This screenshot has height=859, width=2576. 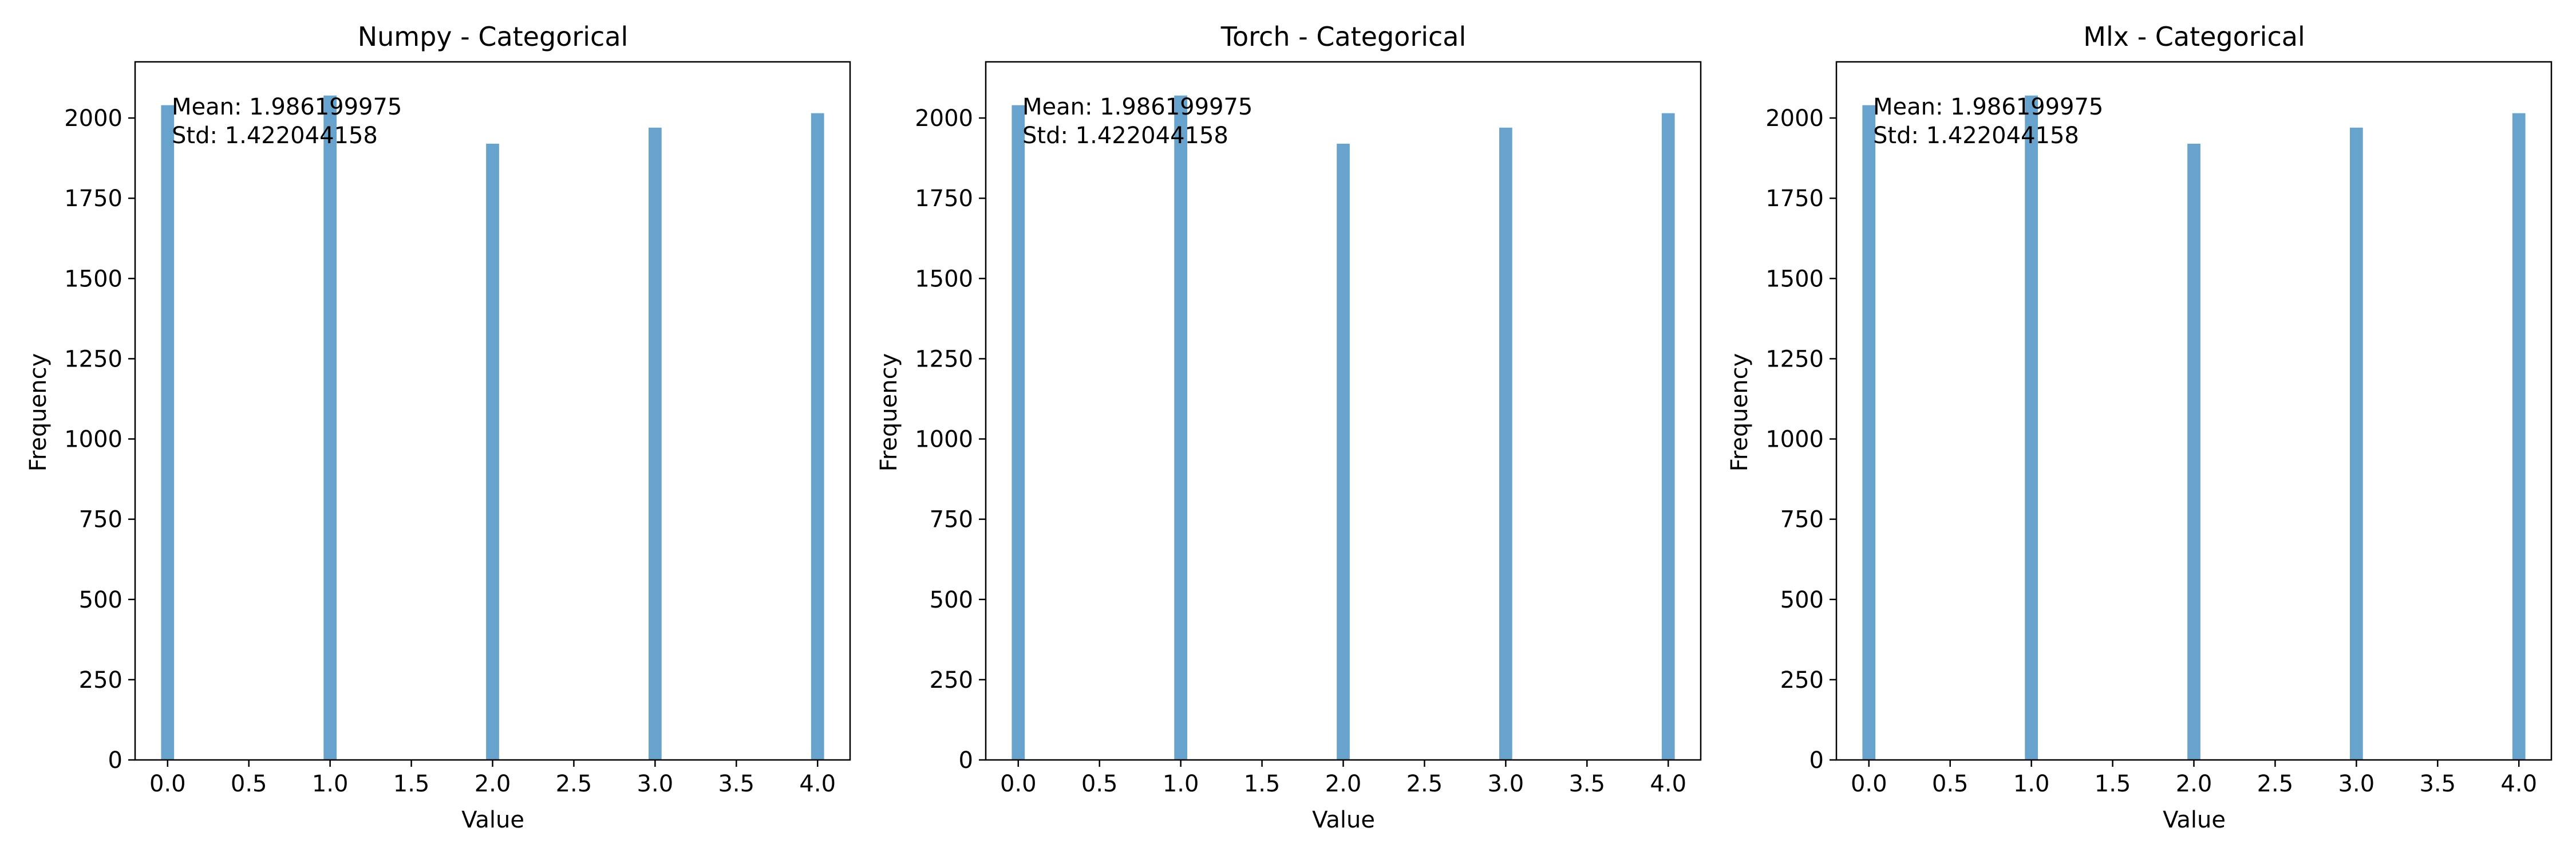 I want to click on panel-title: Numpy - Categorical, so click(x=493, y=36).